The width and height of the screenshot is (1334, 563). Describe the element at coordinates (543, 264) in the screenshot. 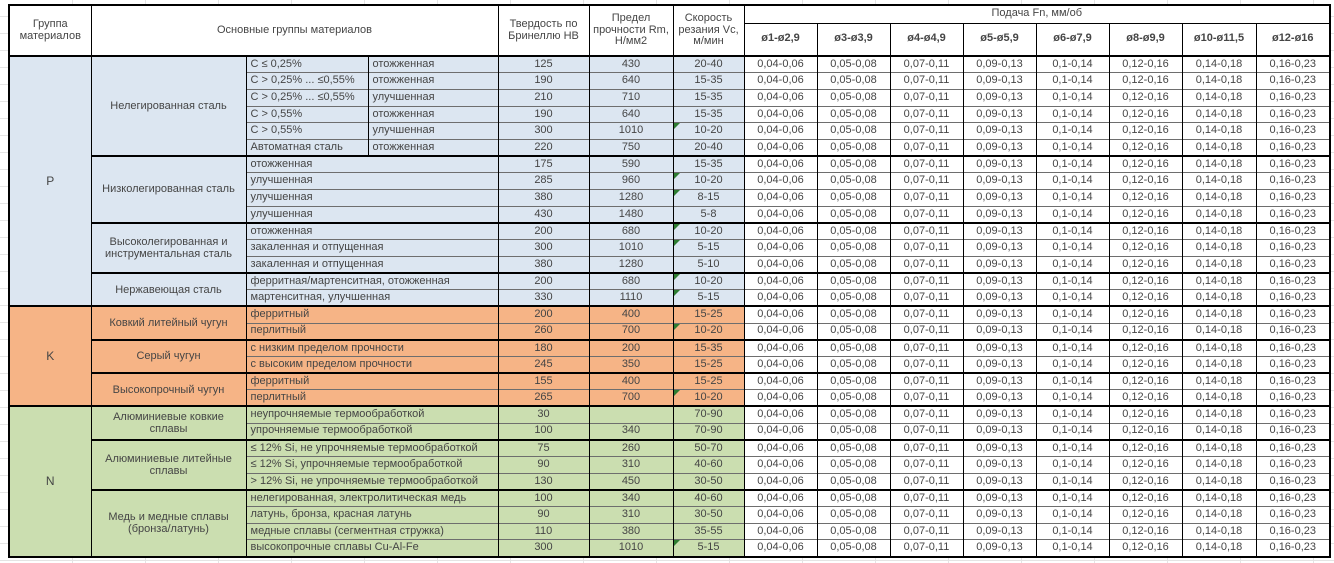

I see `hardness-cell: 380` at that location.